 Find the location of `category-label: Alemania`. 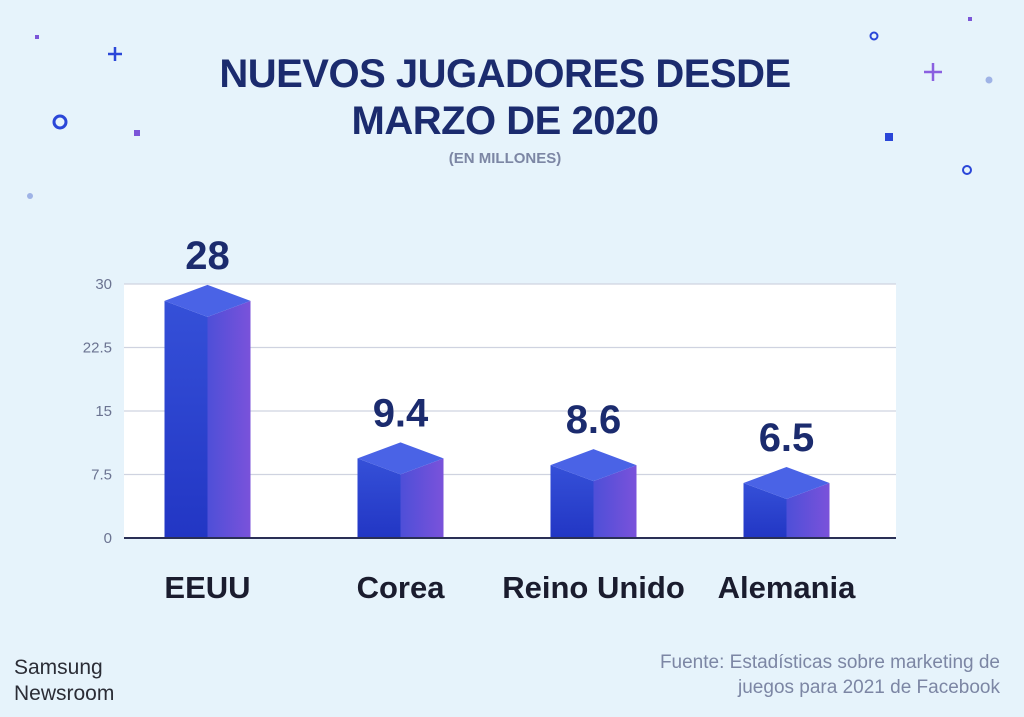

category-label: Alemania is located at coordinates (787, 587).